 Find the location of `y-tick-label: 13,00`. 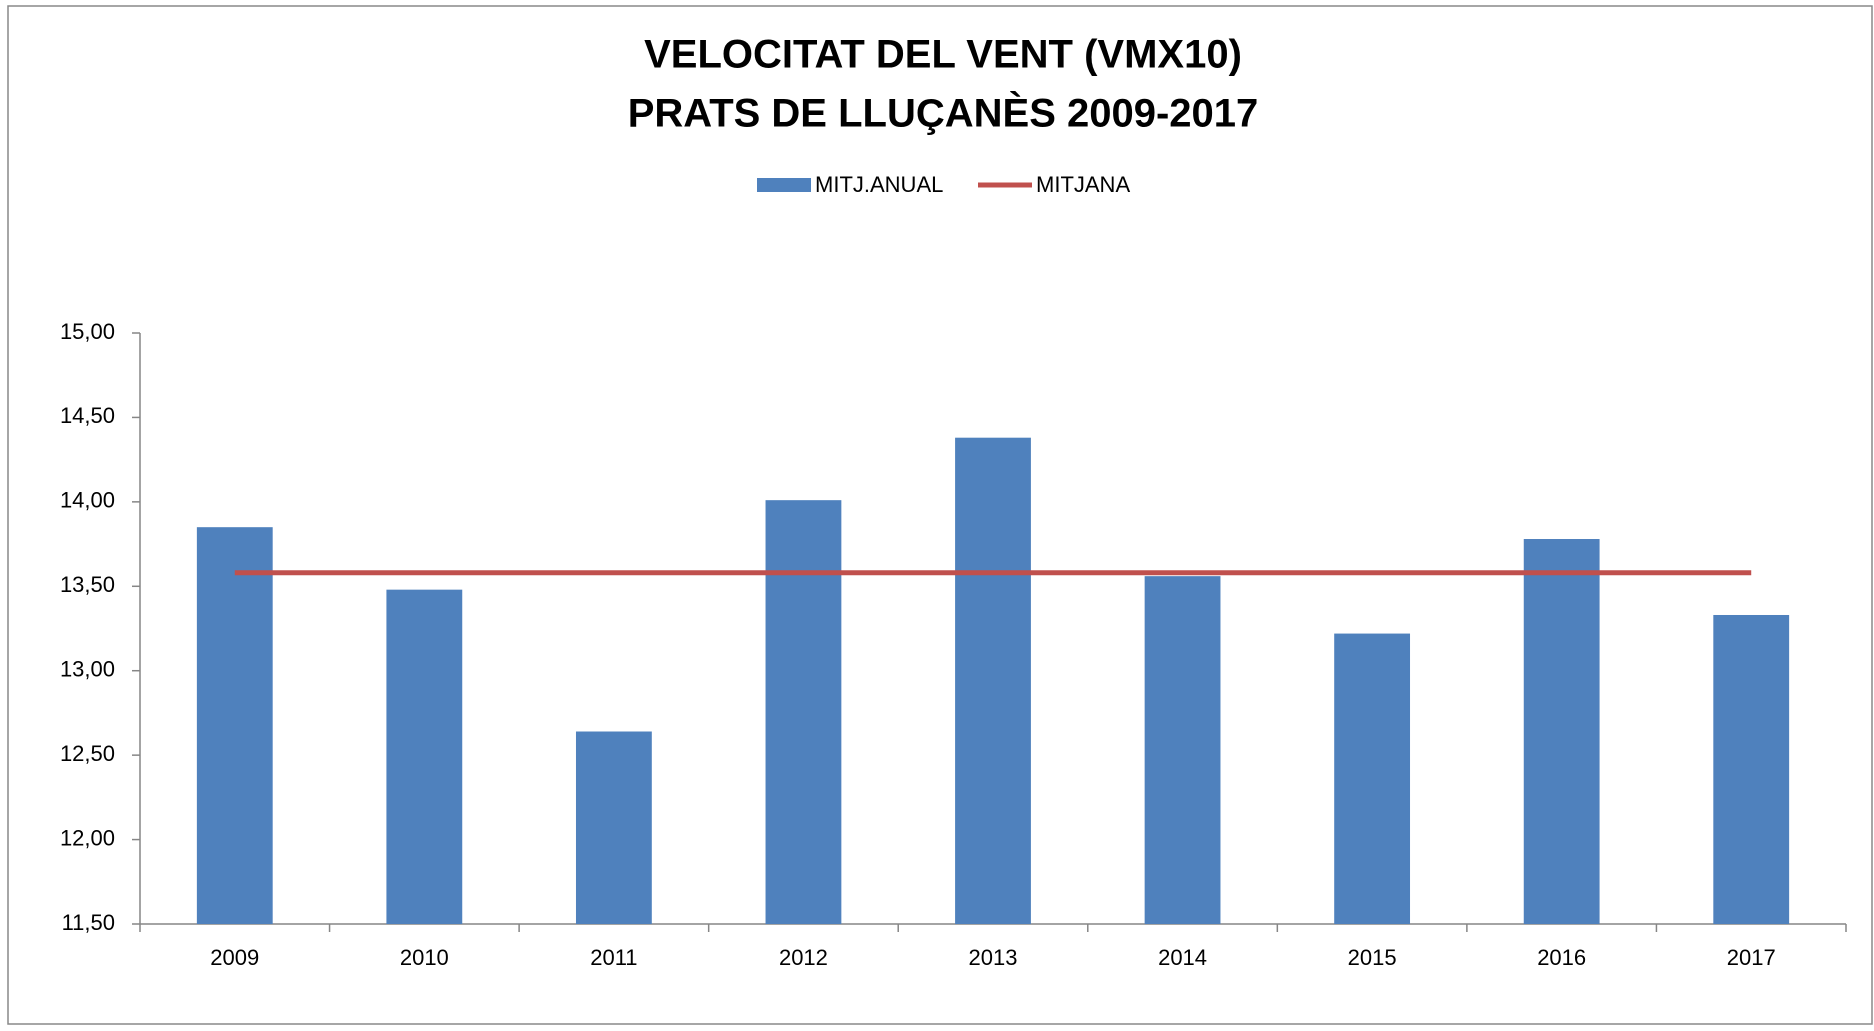

y-tick-label: 13,00 is located at coordinates (87, 669).